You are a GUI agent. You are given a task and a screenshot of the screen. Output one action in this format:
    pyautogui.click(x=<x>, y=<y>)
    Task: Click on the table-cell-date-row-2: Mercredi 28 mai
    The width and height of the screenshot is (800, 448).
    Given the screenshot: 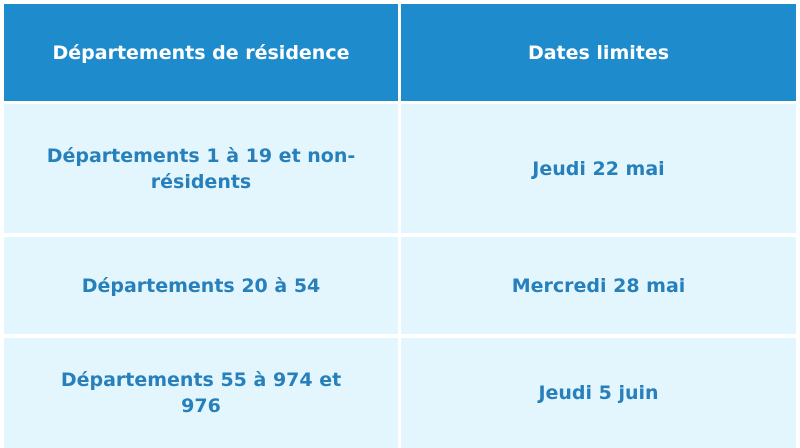 What is the action you would take?
    pyautogui.click(x=600, y=287)
    